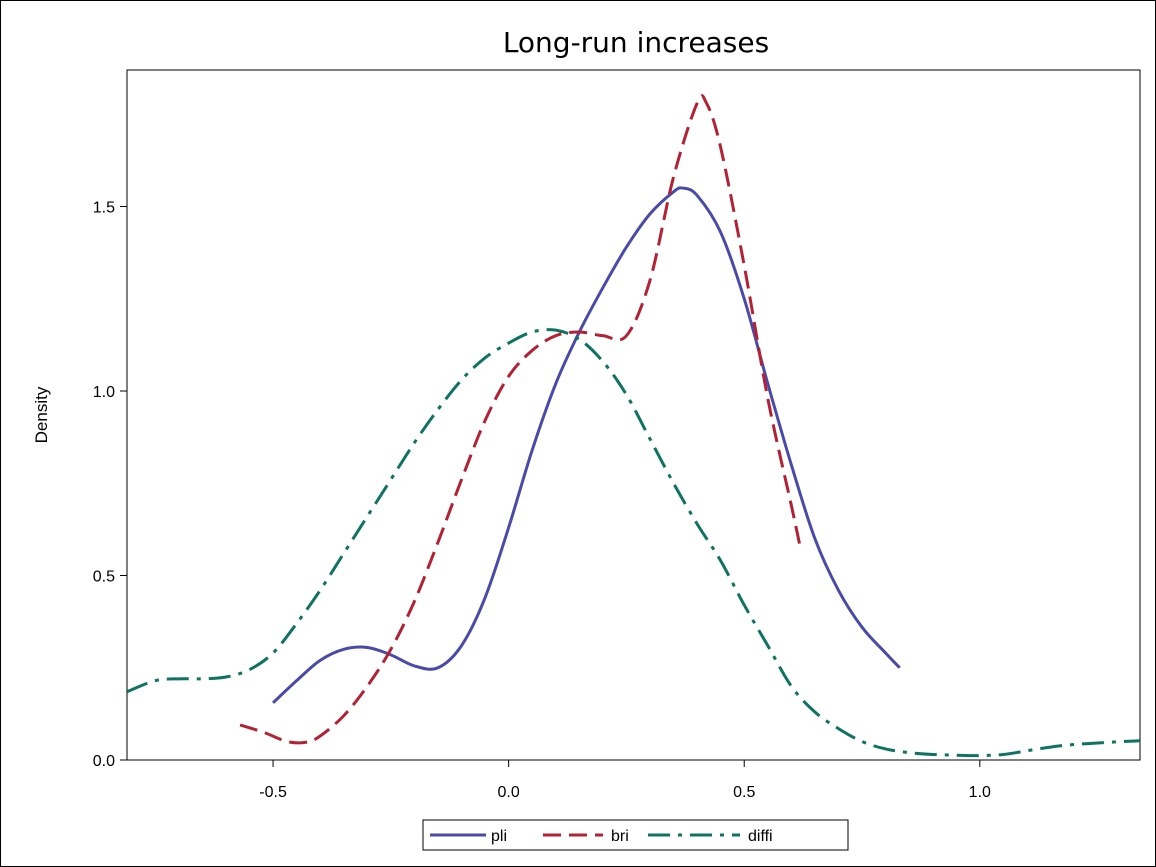  Describe the element at coordinates (110, 485) in the screenshot. I see `y-axis: 0.0 0.5 1.0 1.5` at that location.